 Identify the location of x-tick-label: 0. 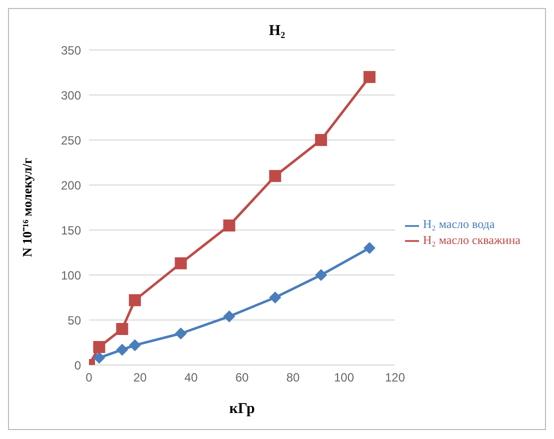
(89, 377).